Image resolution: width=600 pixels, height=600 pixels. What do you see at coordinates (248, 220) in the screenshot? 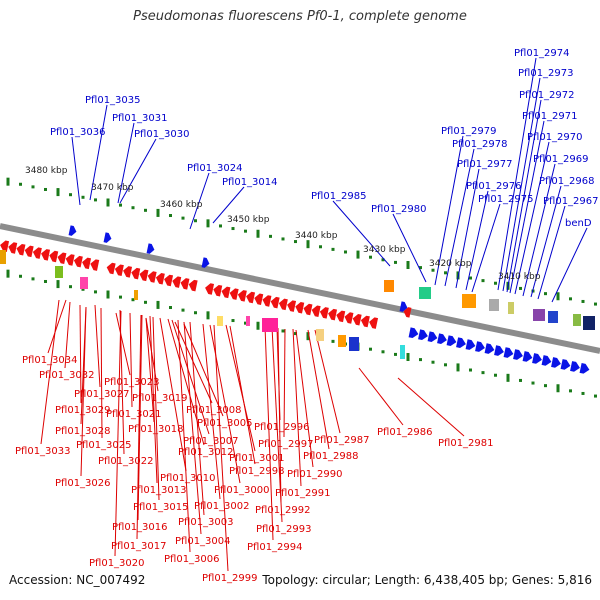
I see `scale-label: 3450 kbp` at bounding box center [248, 220].